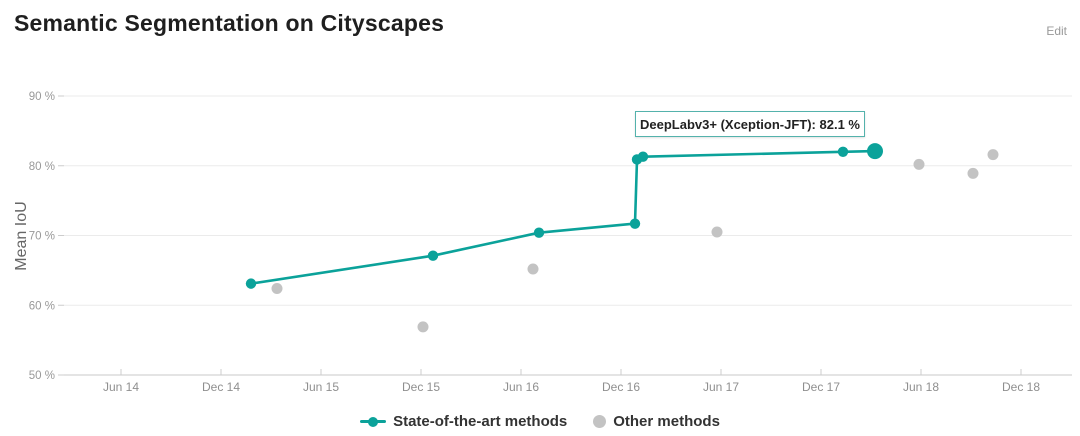  What do you see at coordinates (42, 237) in the screenshot?
I see `y-tick-label: 70 %` at bounding box center [42, 237].